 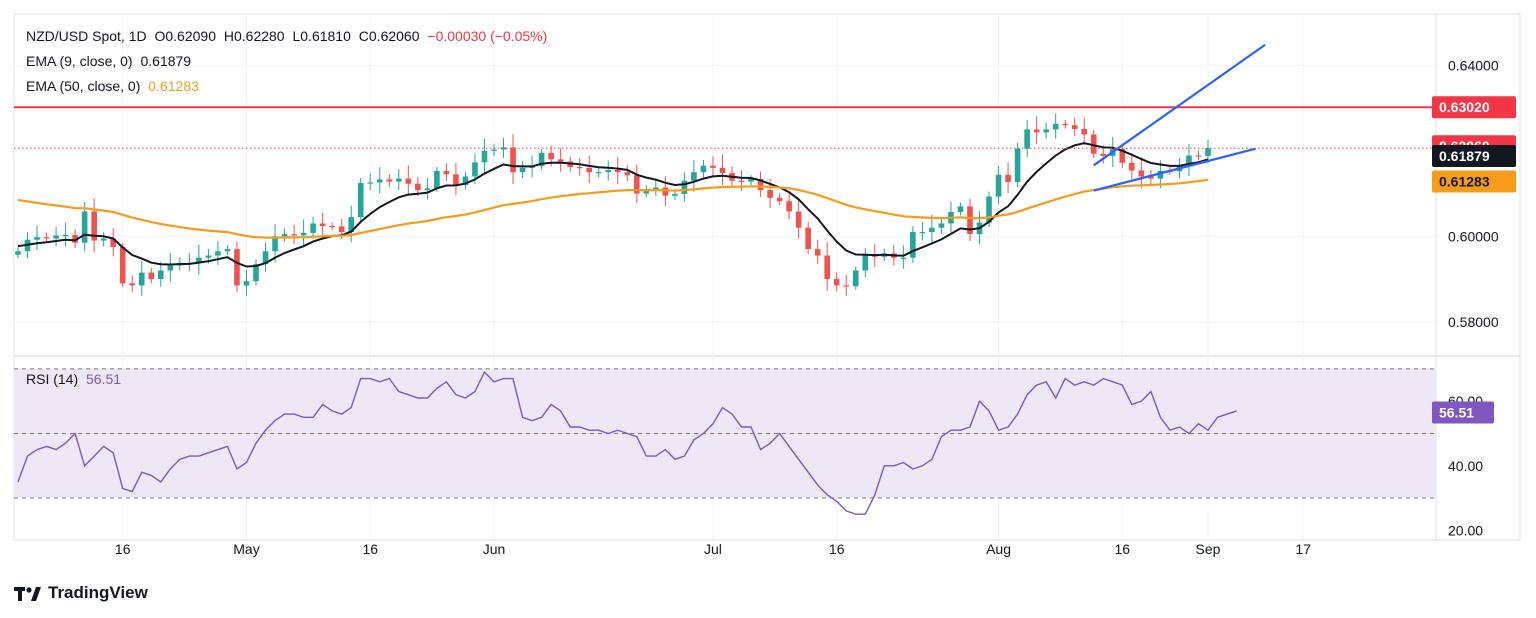 I want to click on close-value: C0.62060, so click(x=389, y=36).